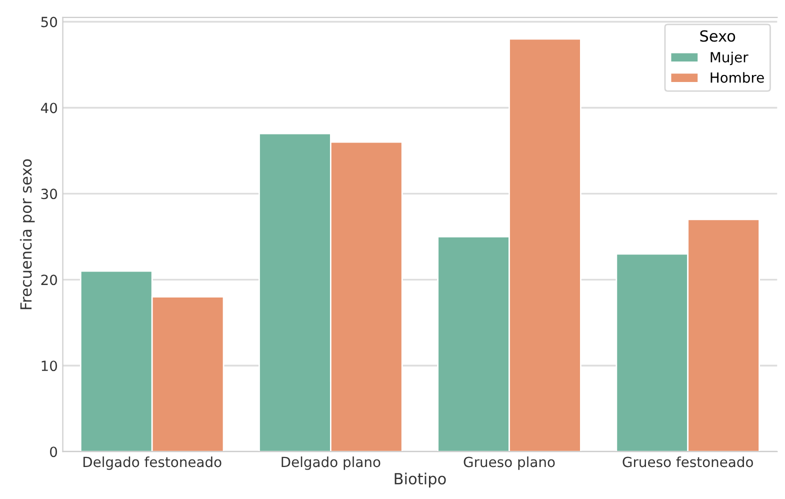  Describe the element at coordinates (331, 463) in the screenshot. I see `x-tick-label: Delgado plano` at that location.